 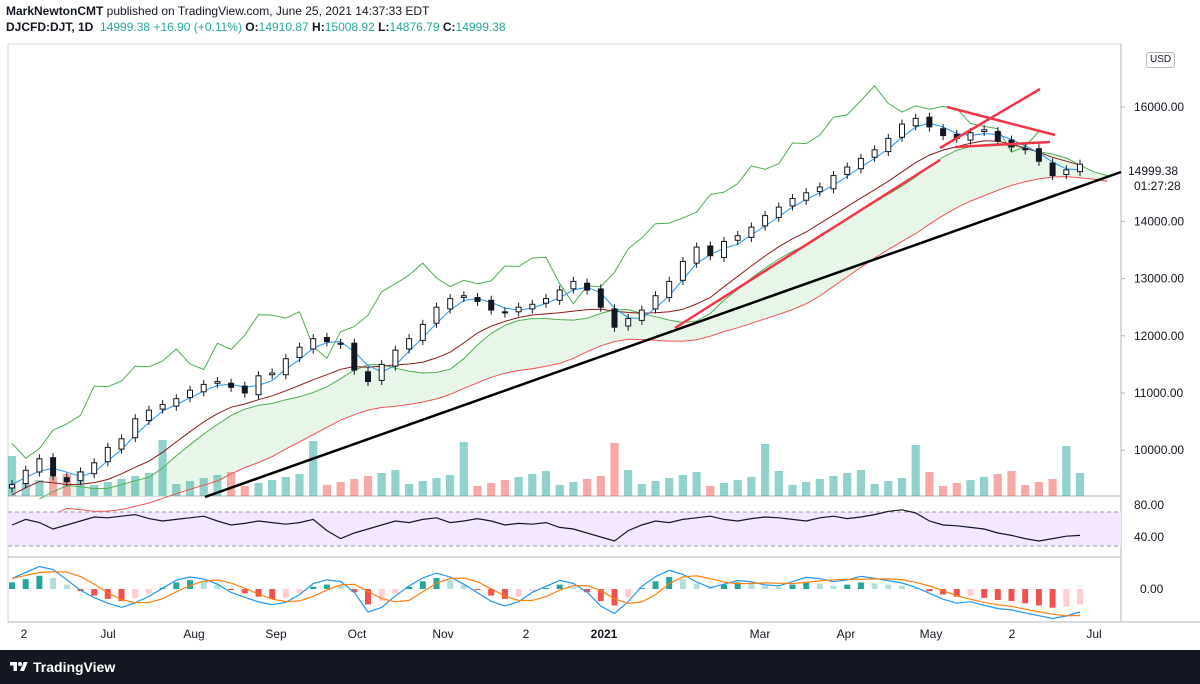 I want to click on x-tick-label: Mar, so click(x=760, y=634).